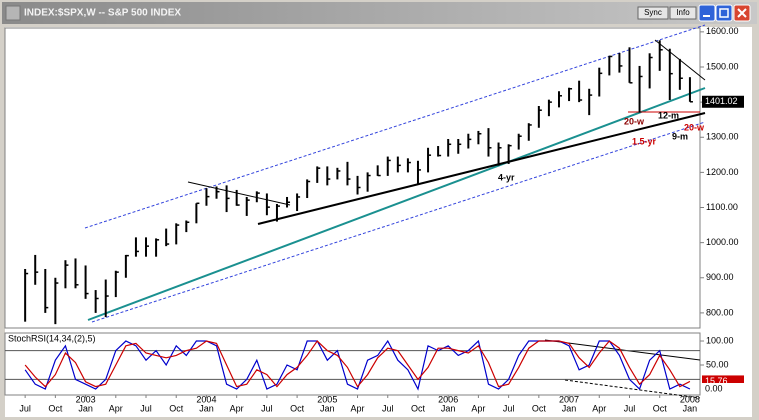 Image resolution: width=759 pixels, height=420 pixels. What do you see at coordinates (722, 31) in the screenshot?
I see `y-tick-label: 1600.00` at bounding box center [722, 31].